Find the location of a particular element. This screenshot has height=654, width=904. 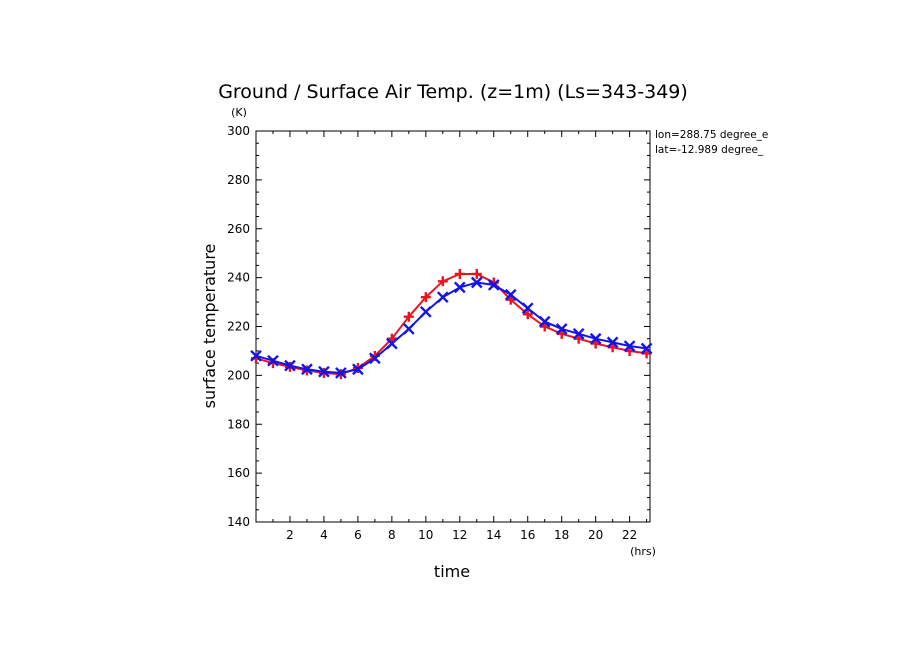

annotation-lon: lon=288.75 degree_e is located at coordinates (711, 135).